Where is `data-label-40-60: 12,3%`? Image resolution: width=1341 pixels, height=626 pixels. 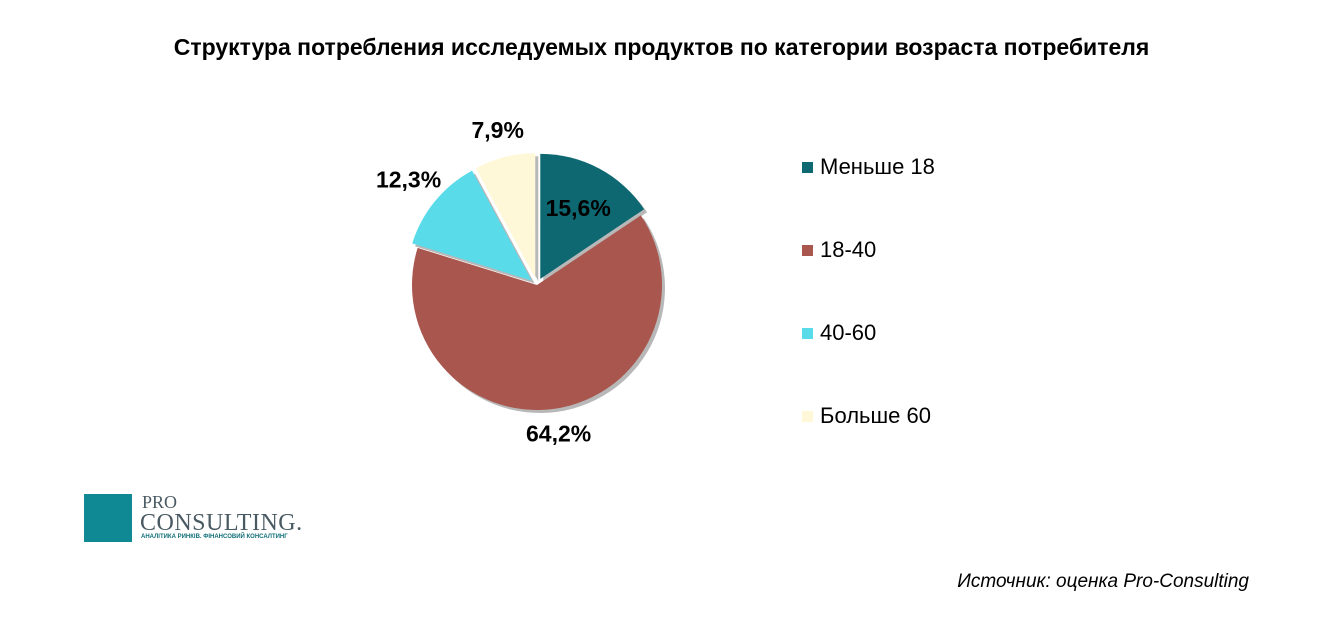
data-label-40-60: 12,3% is located at coordinates (408, 179).